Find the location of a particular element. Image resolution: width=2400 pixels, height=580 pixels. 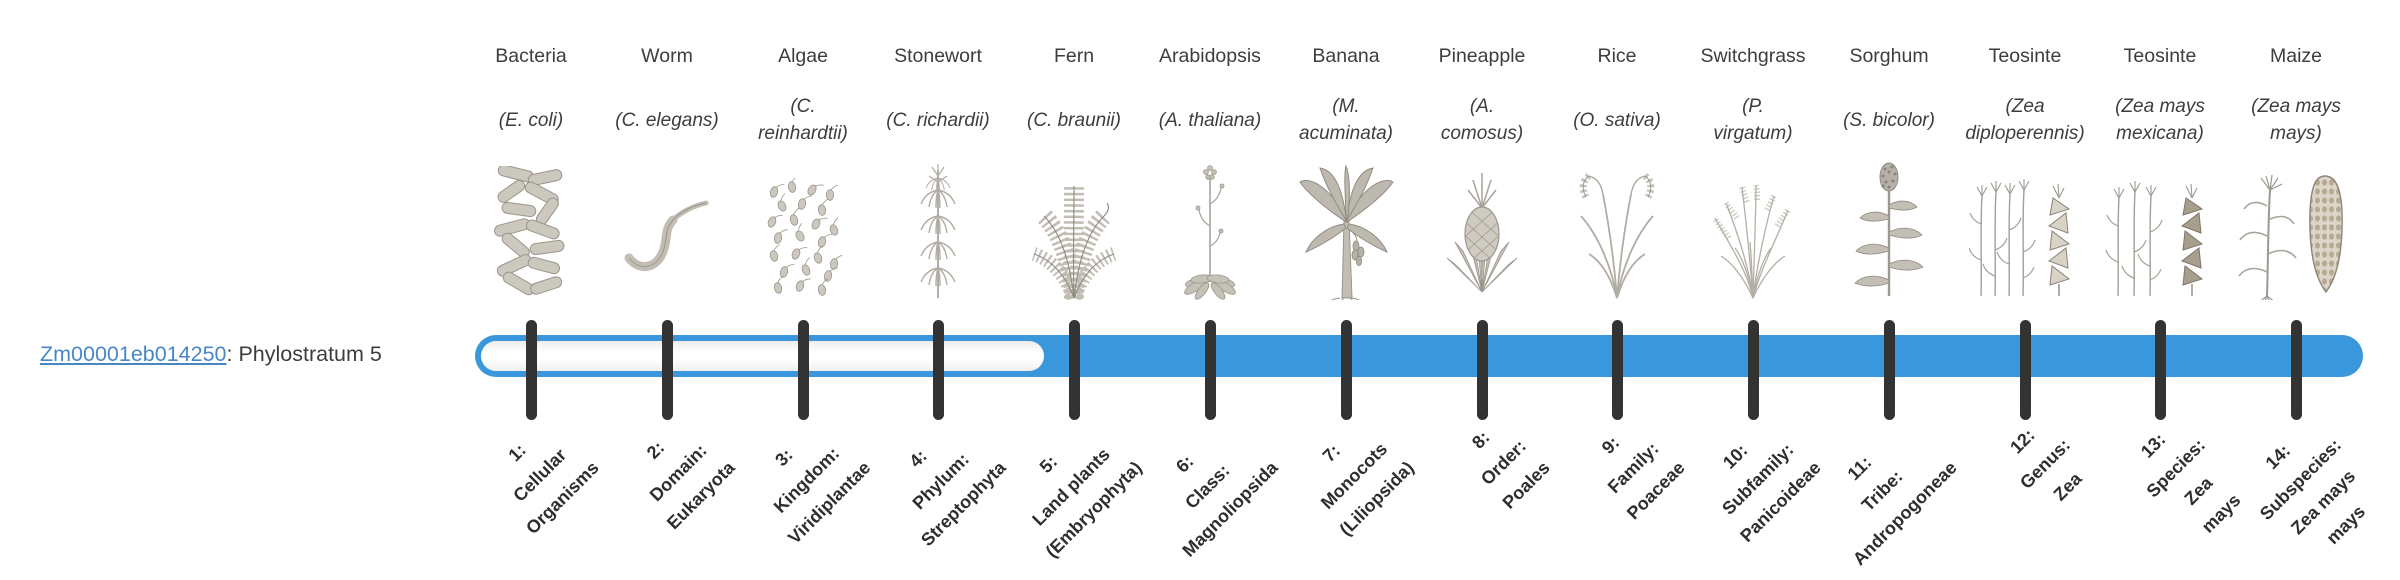

algae-illustration is located at coordinates (803, 229).